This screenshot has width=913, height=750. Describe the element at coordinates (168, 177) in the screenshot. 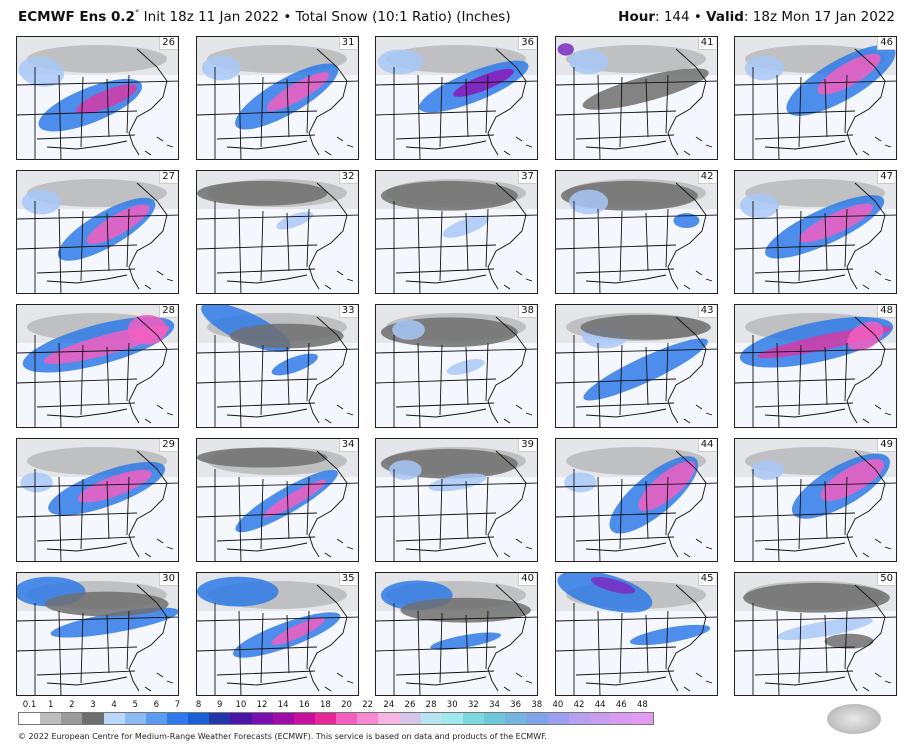

I see `member-number: 27` at that location.